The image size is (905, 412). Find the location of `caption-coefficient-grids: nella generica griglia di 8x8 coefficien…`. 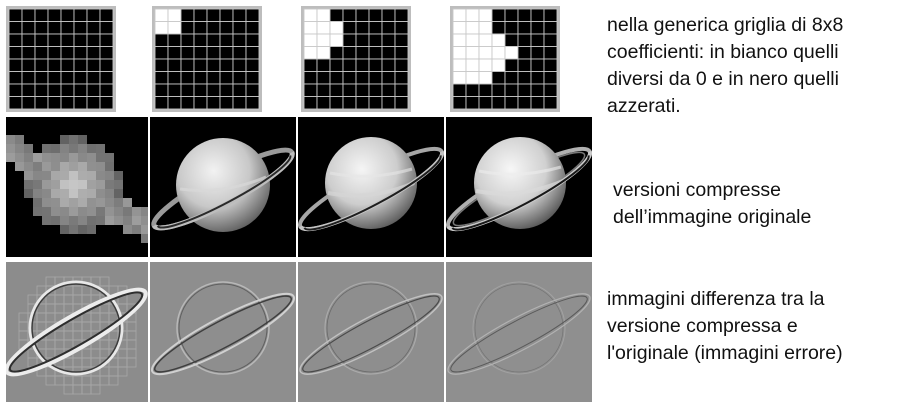

caption-coefficient-grids: nella generica griglia di 8x8 coefficien… is located at coordinates (725, 65).